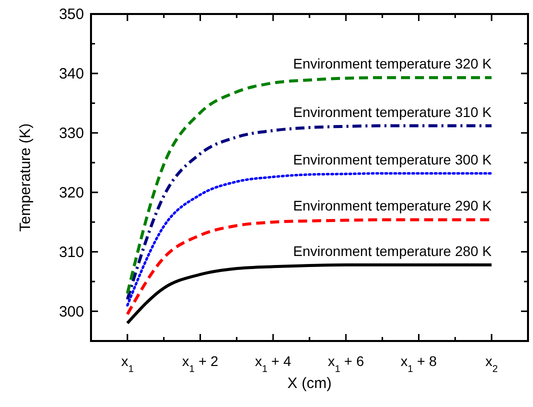  I want to click on annotation: Environment temperature 310 K, so click(392, 112).